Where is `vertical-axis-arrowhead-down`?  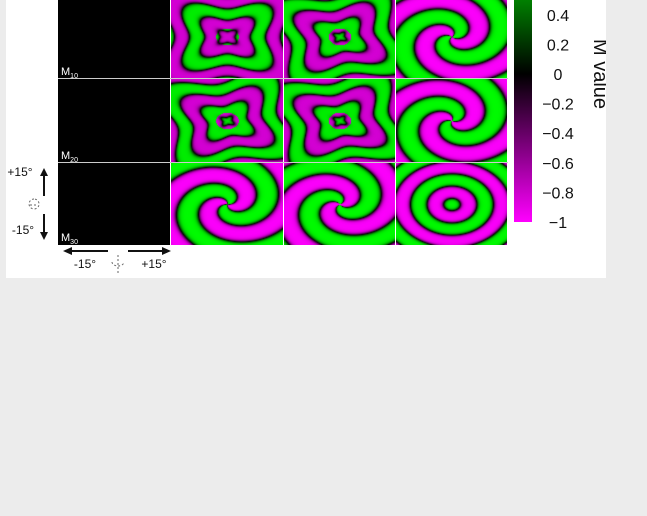 vertical-axis-arrowhead-down is located at coordinates (44, 236).